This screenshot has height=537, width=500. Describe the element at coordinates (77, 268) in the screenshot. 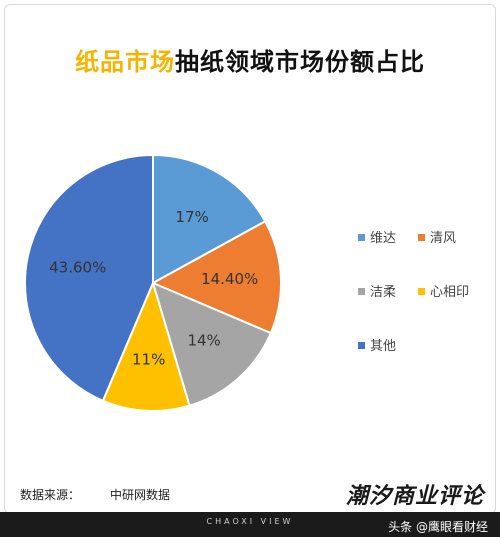

I see `slice-label-5: 43.60%` at that location.